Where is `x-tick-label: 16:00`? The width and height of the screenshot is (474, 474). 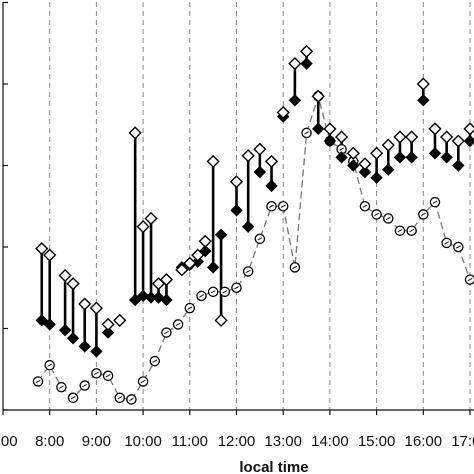 x-tick-label: 16:00 is located at coordinates (424, 441).